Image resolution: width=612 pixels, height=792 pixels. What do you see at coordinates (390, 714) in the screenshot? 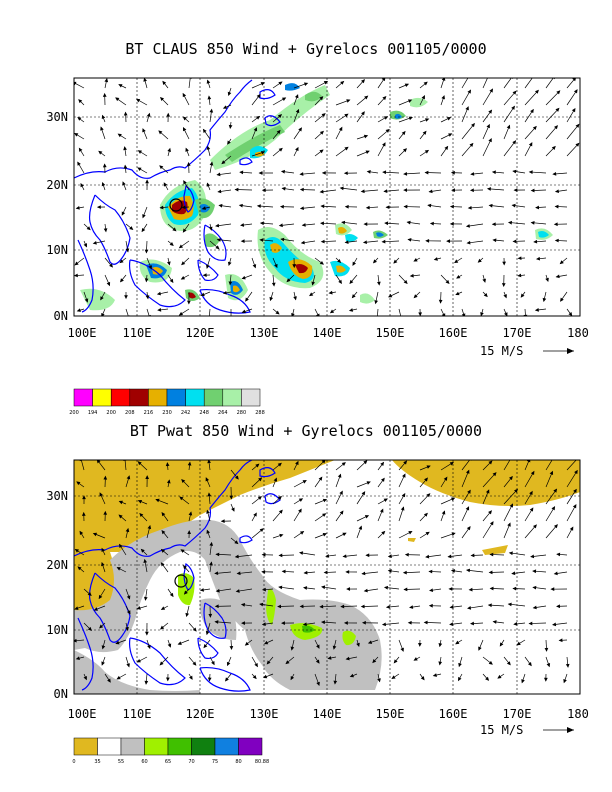
I see `panel2-xtick: 150E` at bounding box center [390, 714].